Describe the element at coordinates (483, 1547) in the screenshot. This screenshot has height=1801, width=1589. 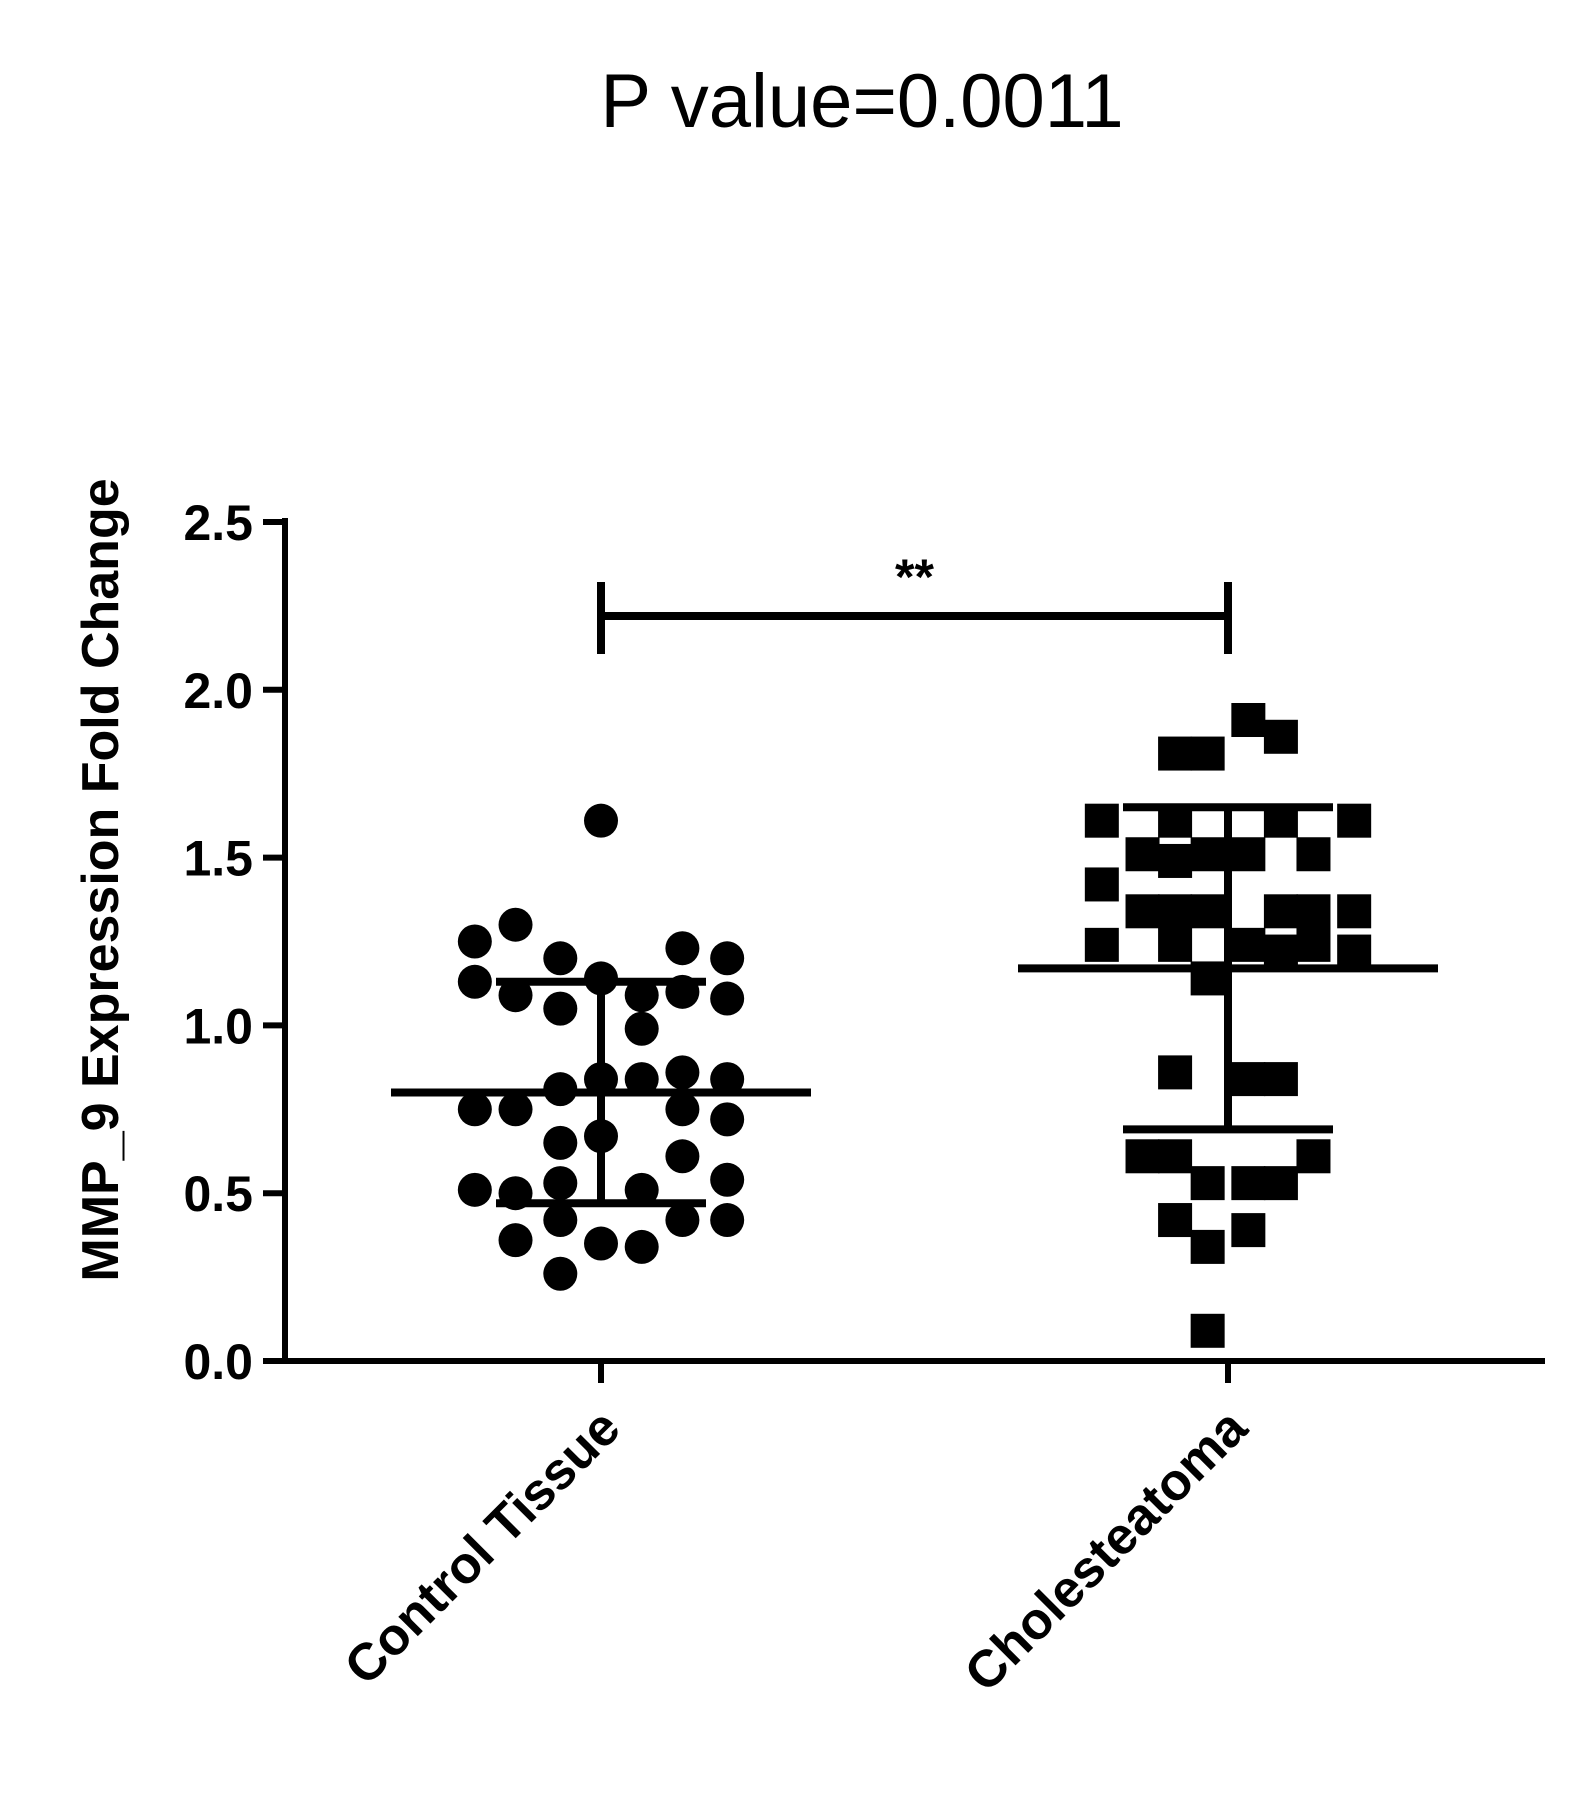
I see `x-category-label: Control Tissue` at that location.